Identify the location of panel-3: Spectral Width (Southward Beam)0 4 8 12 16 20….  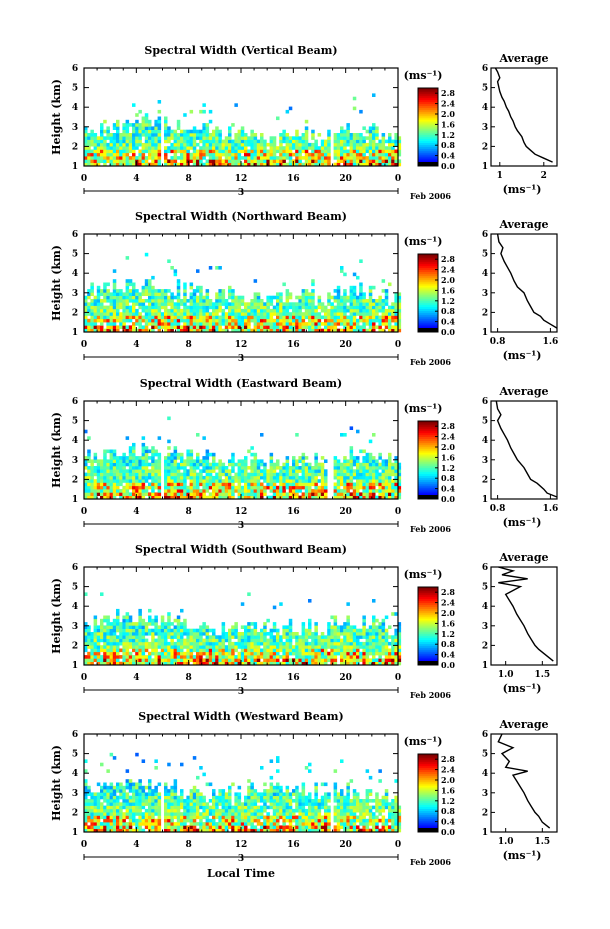
(304, 621).